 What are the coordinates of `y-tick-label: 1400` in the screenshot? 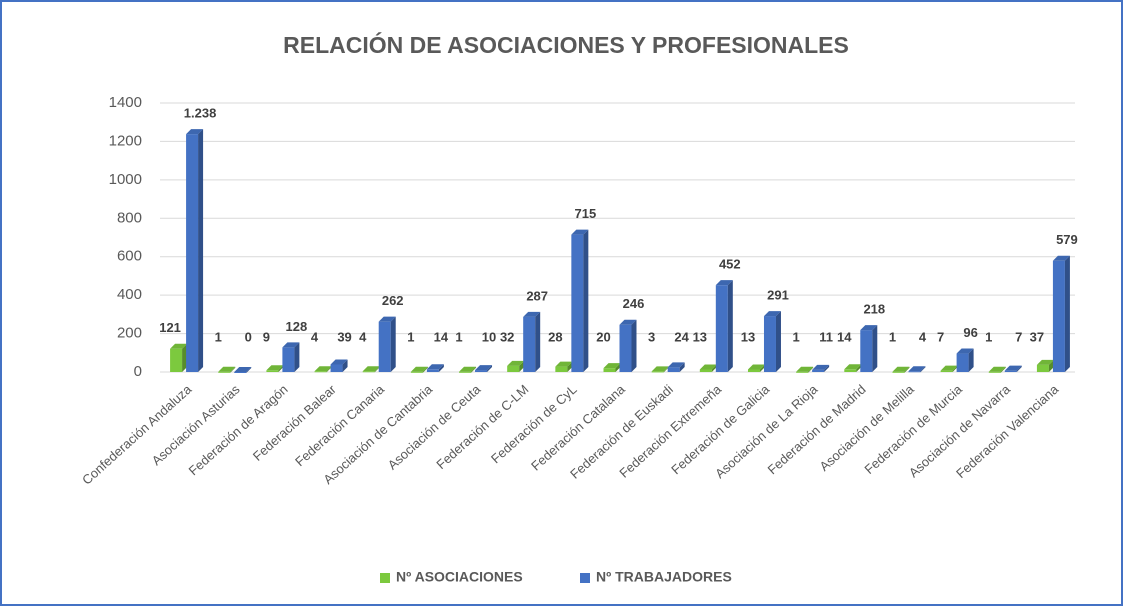 It's located at (125, 102).